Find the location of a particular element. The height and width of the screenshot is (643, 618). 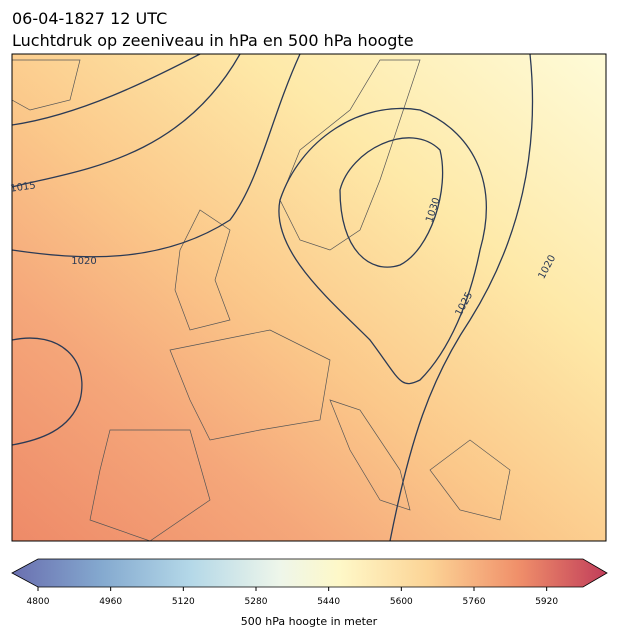

colorbar-label: 500 hPa hoogte in meter is located at coordinates (309, 621).